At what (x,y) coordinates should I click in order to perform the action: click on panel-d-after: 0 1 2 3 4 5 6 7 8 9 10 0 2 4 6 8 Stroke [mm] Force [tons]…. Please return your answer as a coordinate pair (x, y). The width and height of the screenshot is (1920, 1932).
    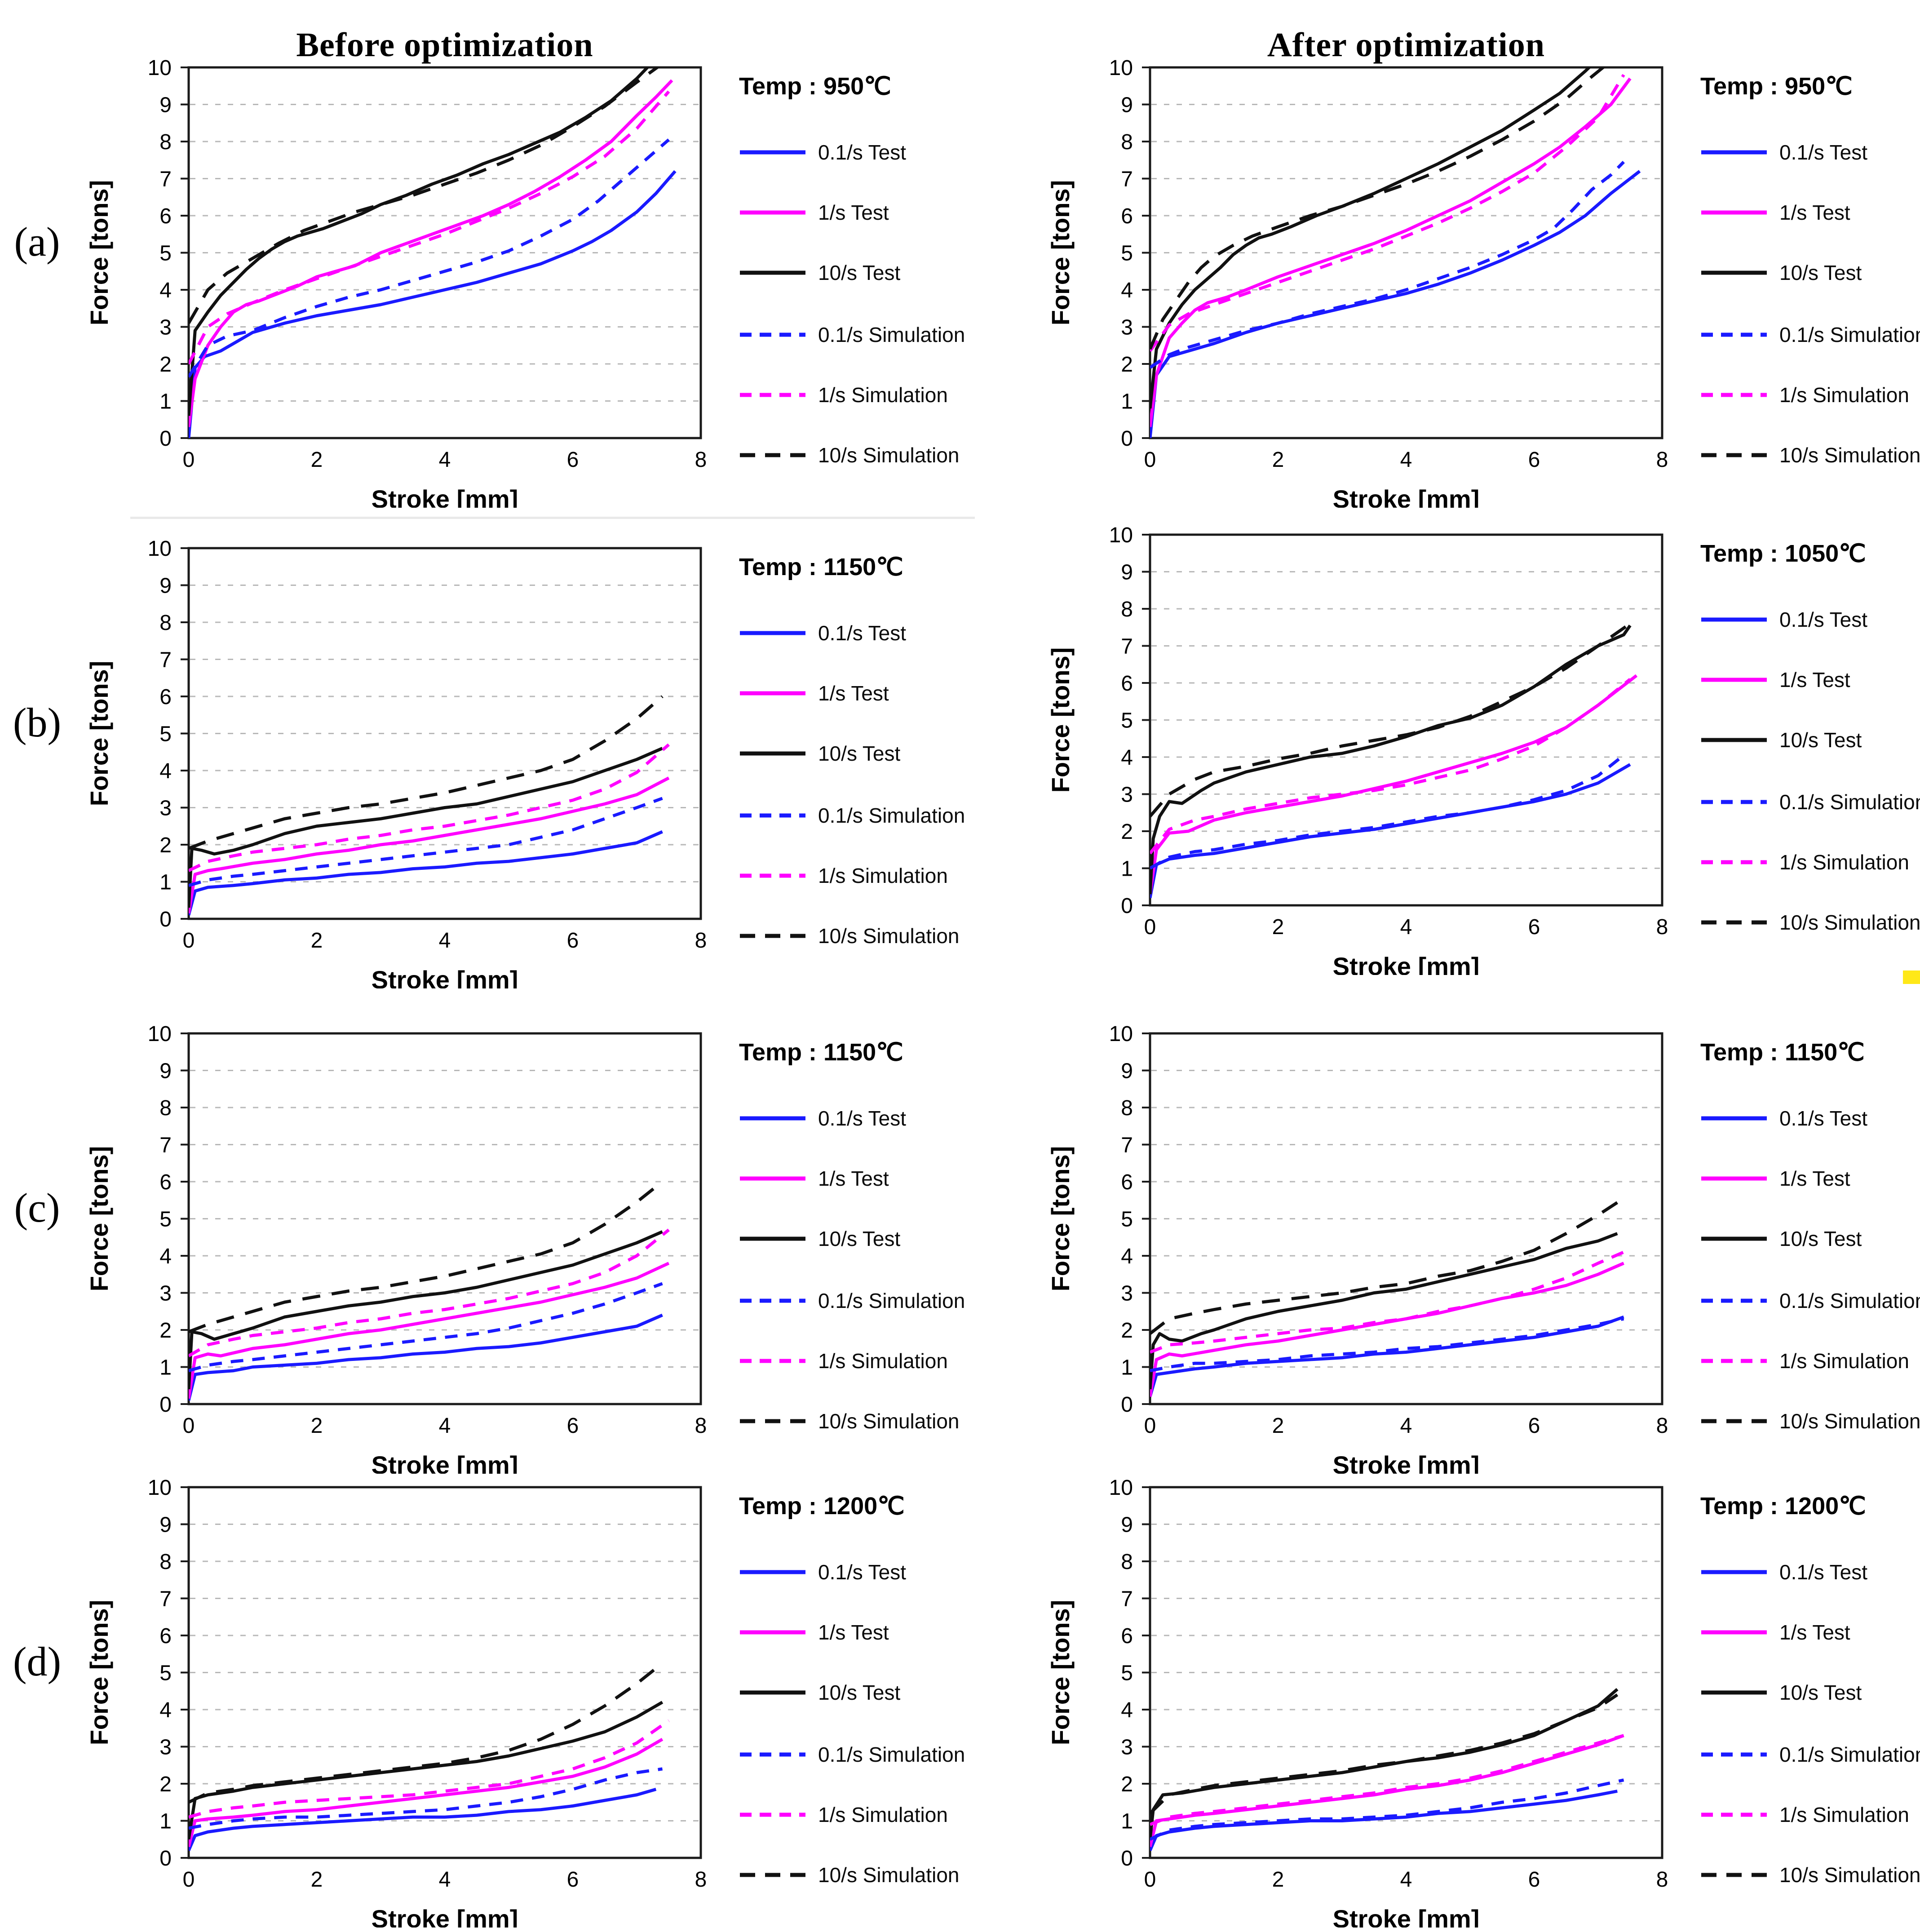
    Looking at the image, I should click on (1440, 1697).